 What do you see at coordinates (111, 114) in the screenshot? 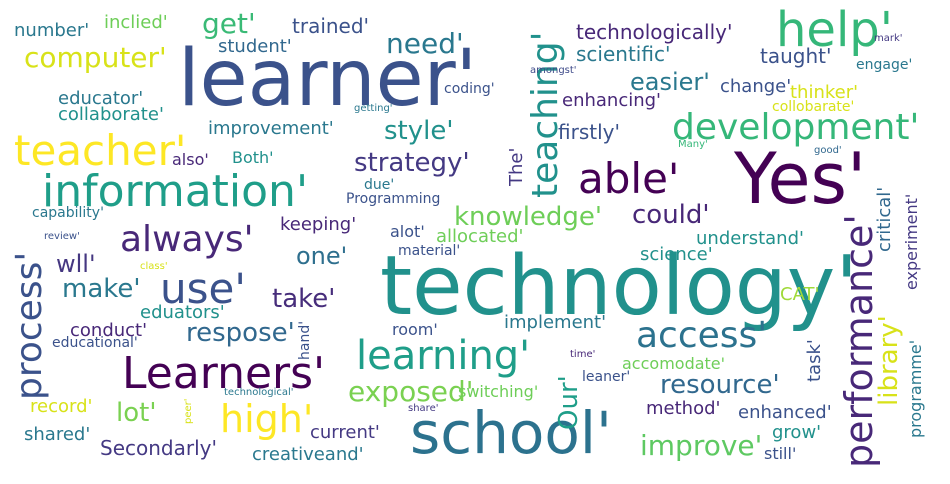
I see `word-collaborate: collaborate'` at bounding box center [111, 114].